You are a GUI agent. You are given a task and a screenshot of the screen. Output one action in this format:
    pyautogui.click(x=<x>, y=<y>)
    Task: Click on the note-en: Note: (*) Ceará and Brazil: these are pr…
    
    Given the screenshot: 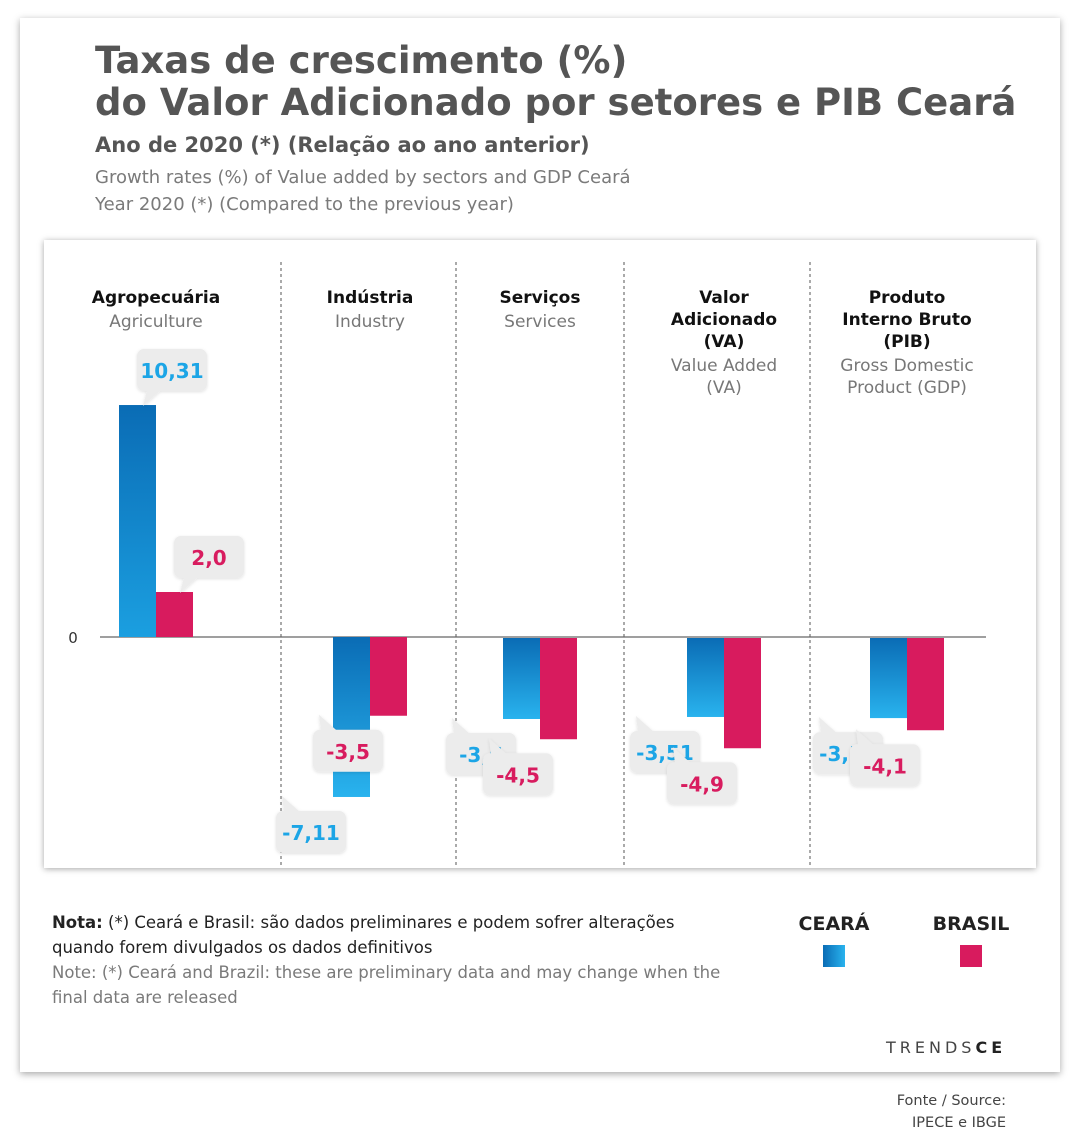 What is the action you would take?
    pyautogui.click(x=386, y=985)
    